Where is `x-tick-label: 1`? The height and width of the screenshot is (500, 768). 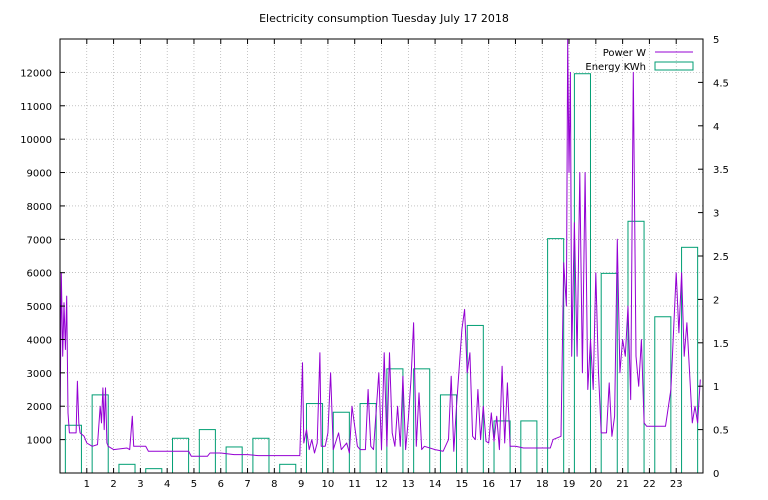
x-tick-label: 1 is located at coordinates (87, 484).